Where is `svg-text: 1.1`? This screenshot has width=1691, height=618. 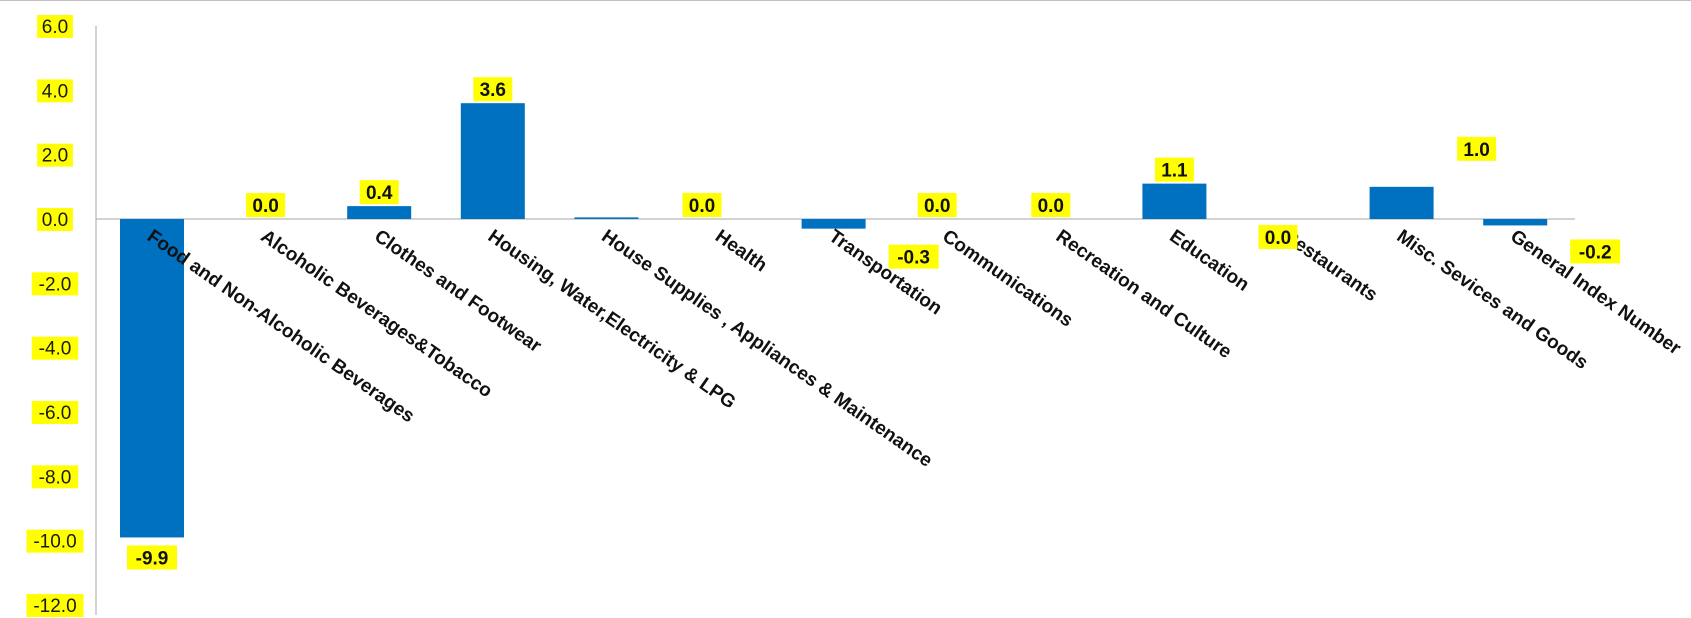
svg-text: 1.1 is located at coordinates (1174, 171).